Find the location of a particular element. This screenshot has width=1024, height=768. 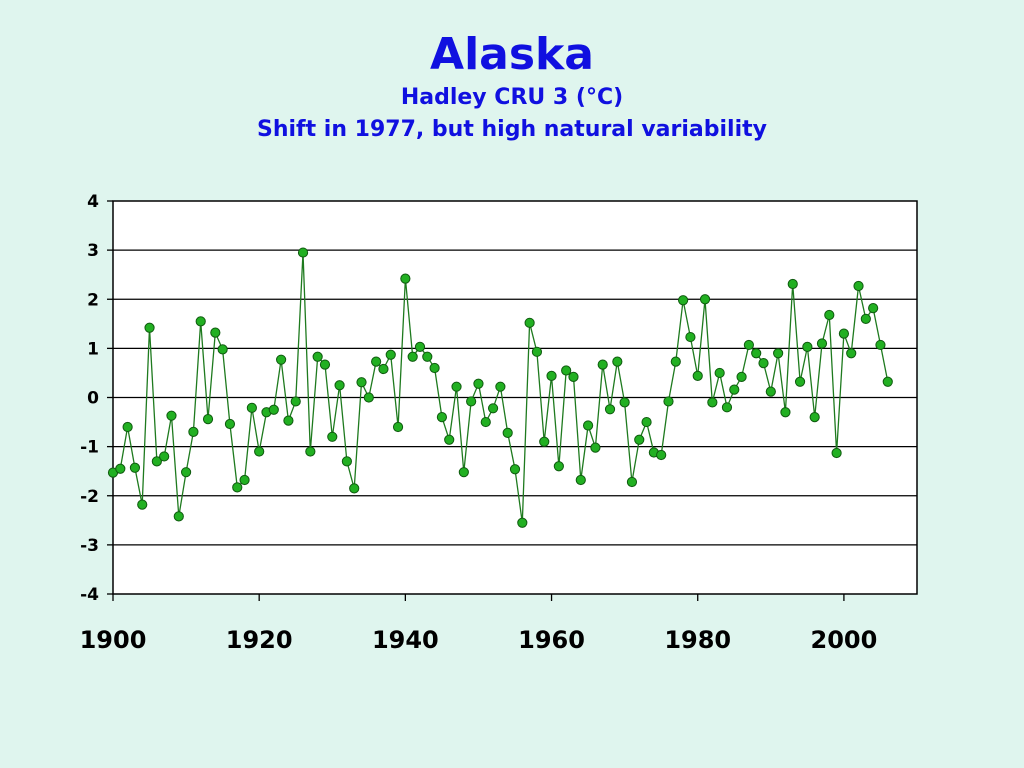

y-tick-label: 2 is located at coordinates (93, 300).